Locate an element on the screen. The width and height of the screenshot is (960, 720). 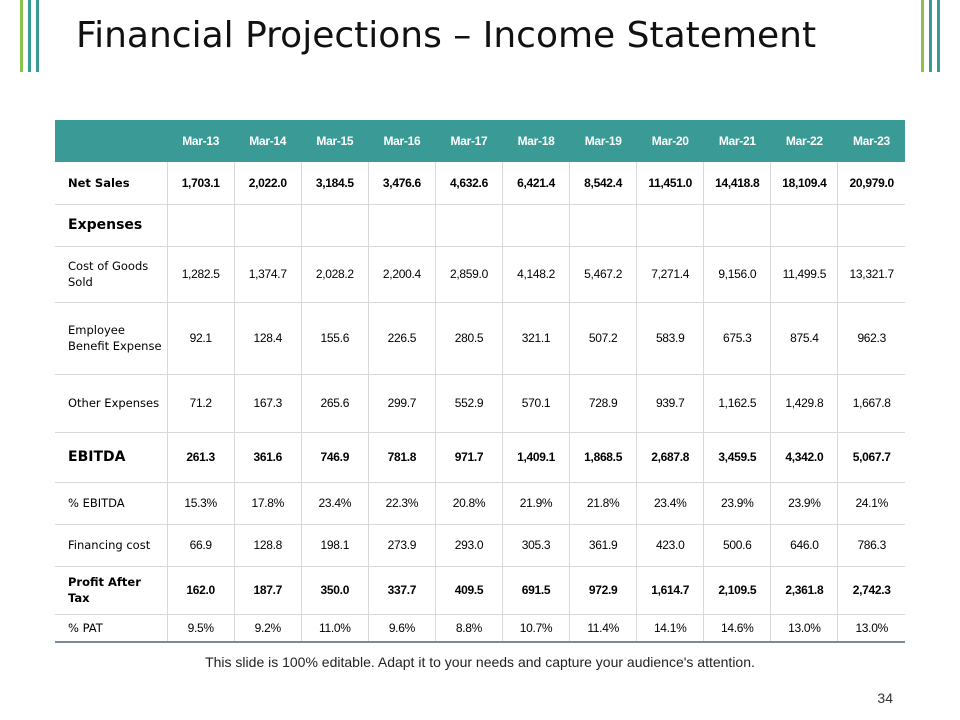
value-cell: 500.6 is located at coordinates (737, 545).